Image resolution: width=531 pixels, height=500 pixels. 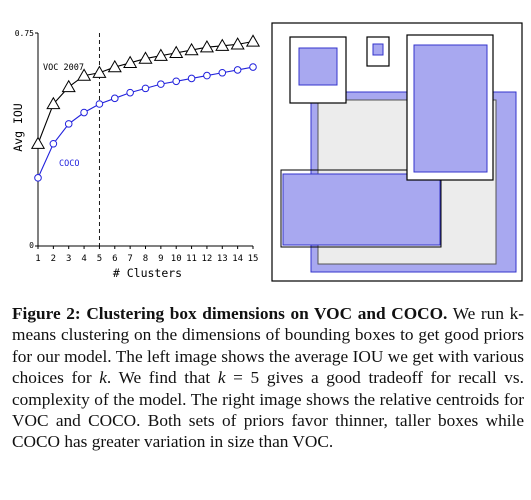 What do you see at coordinates (63, 68) in the screenshot?
I see `series-label-voc: VOC 2007` at bounding box center [63, 68].